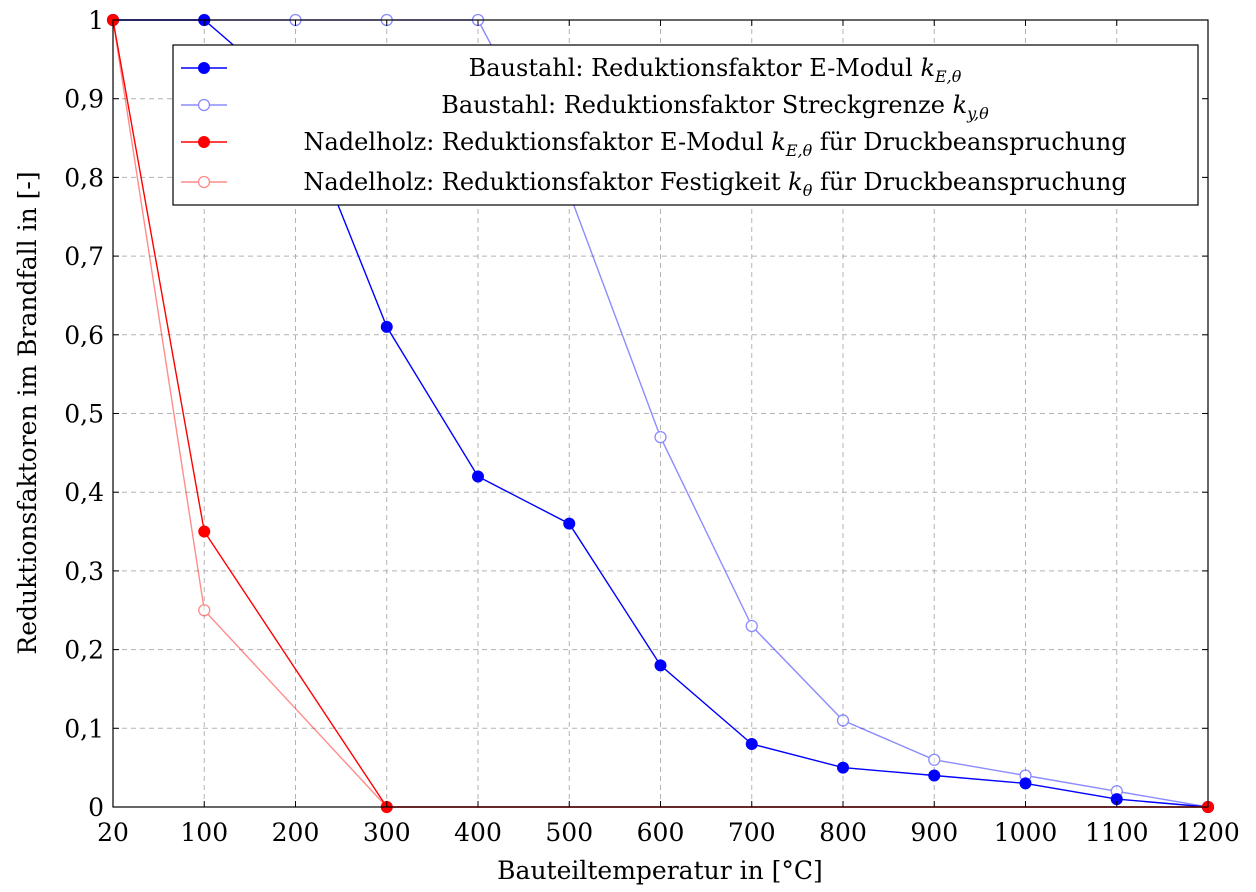 The width and height of the screenshot is (1256, 892). What do you see at coordinates (715, 70) in the screenshot?
I see `legend-label-1: Baustahl: Reduktionsfaktor E-Modul kE,θ` at bounding box center [715, 70].